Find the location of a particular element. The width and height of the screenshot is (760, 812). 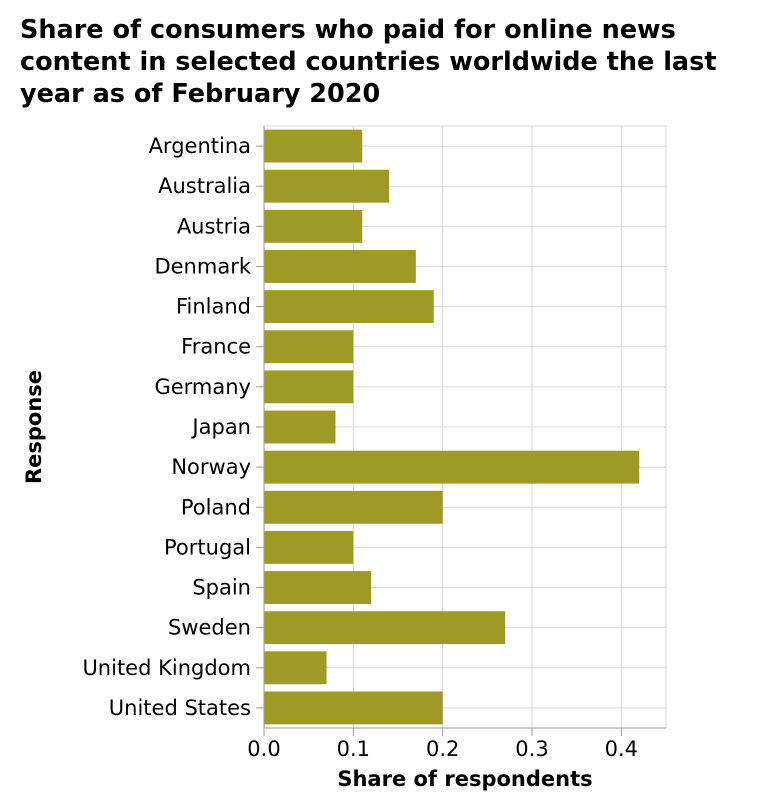

bar-argentina is located at coordinates (313, 146).